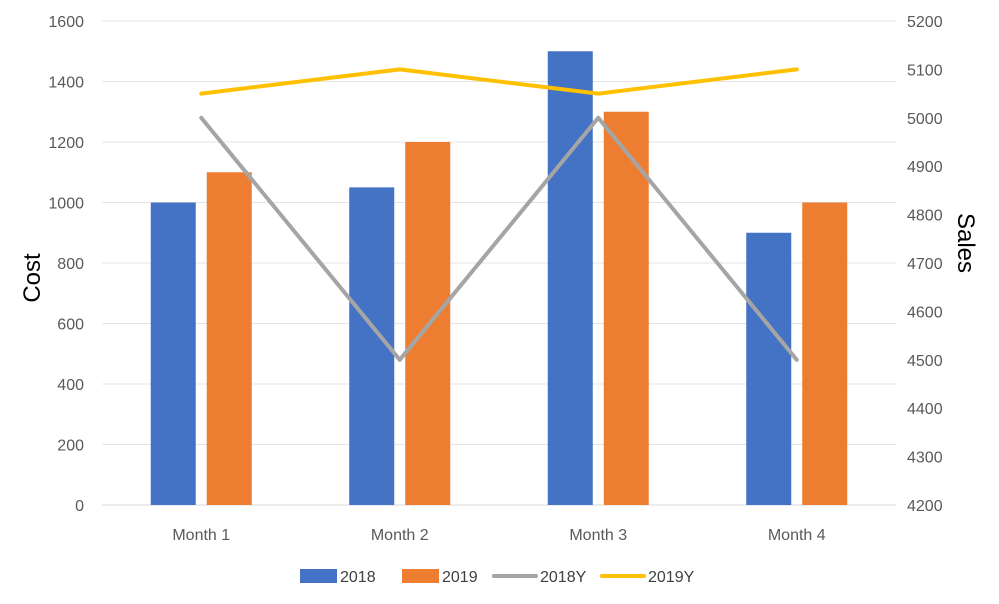 This screenshot has height=604, width=999. I want to click on y2-tick-label: 4600, so click(925, 312).